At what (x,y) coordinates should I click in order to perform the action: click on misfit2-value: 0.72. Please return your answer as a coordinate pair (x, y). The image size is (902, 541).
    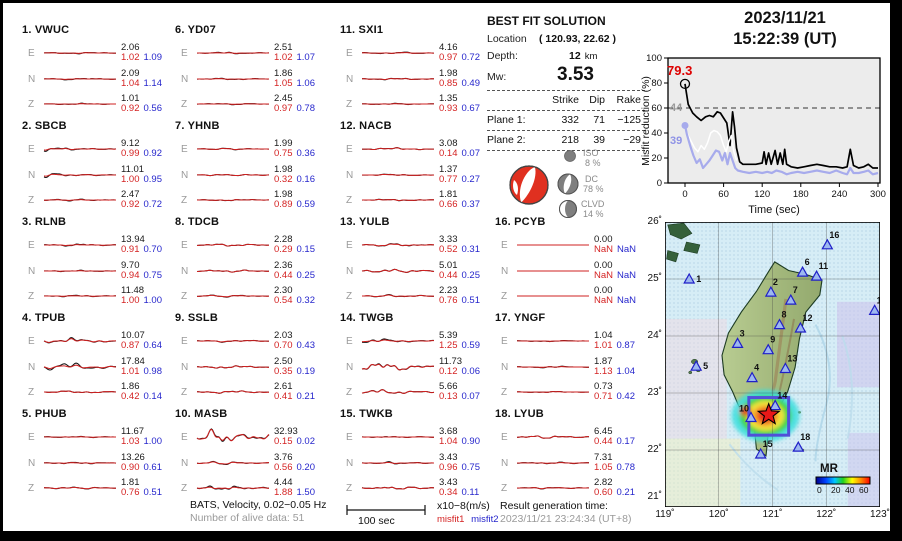
    Looking at the image, I should click on (153, 204).